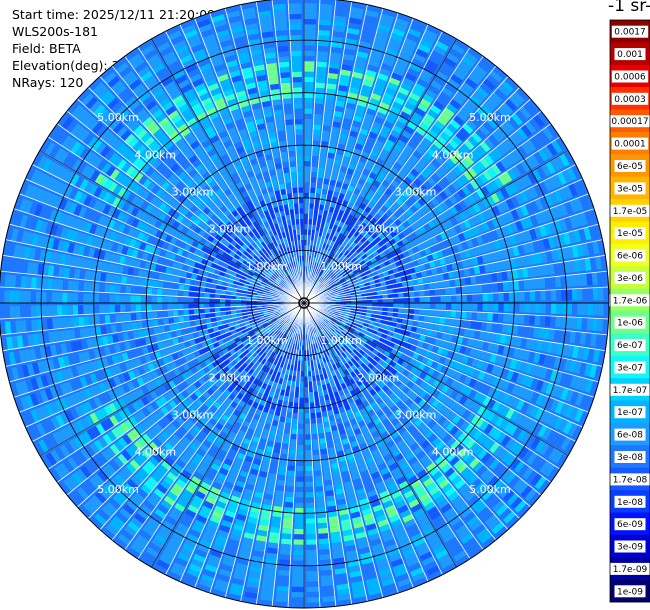 This screenshot has height=610, width=650. What do you see at coordinates (55, 31) in the screenshot?
I see `instrument-text: WLS200s-181` at bounding box center [55, 31].